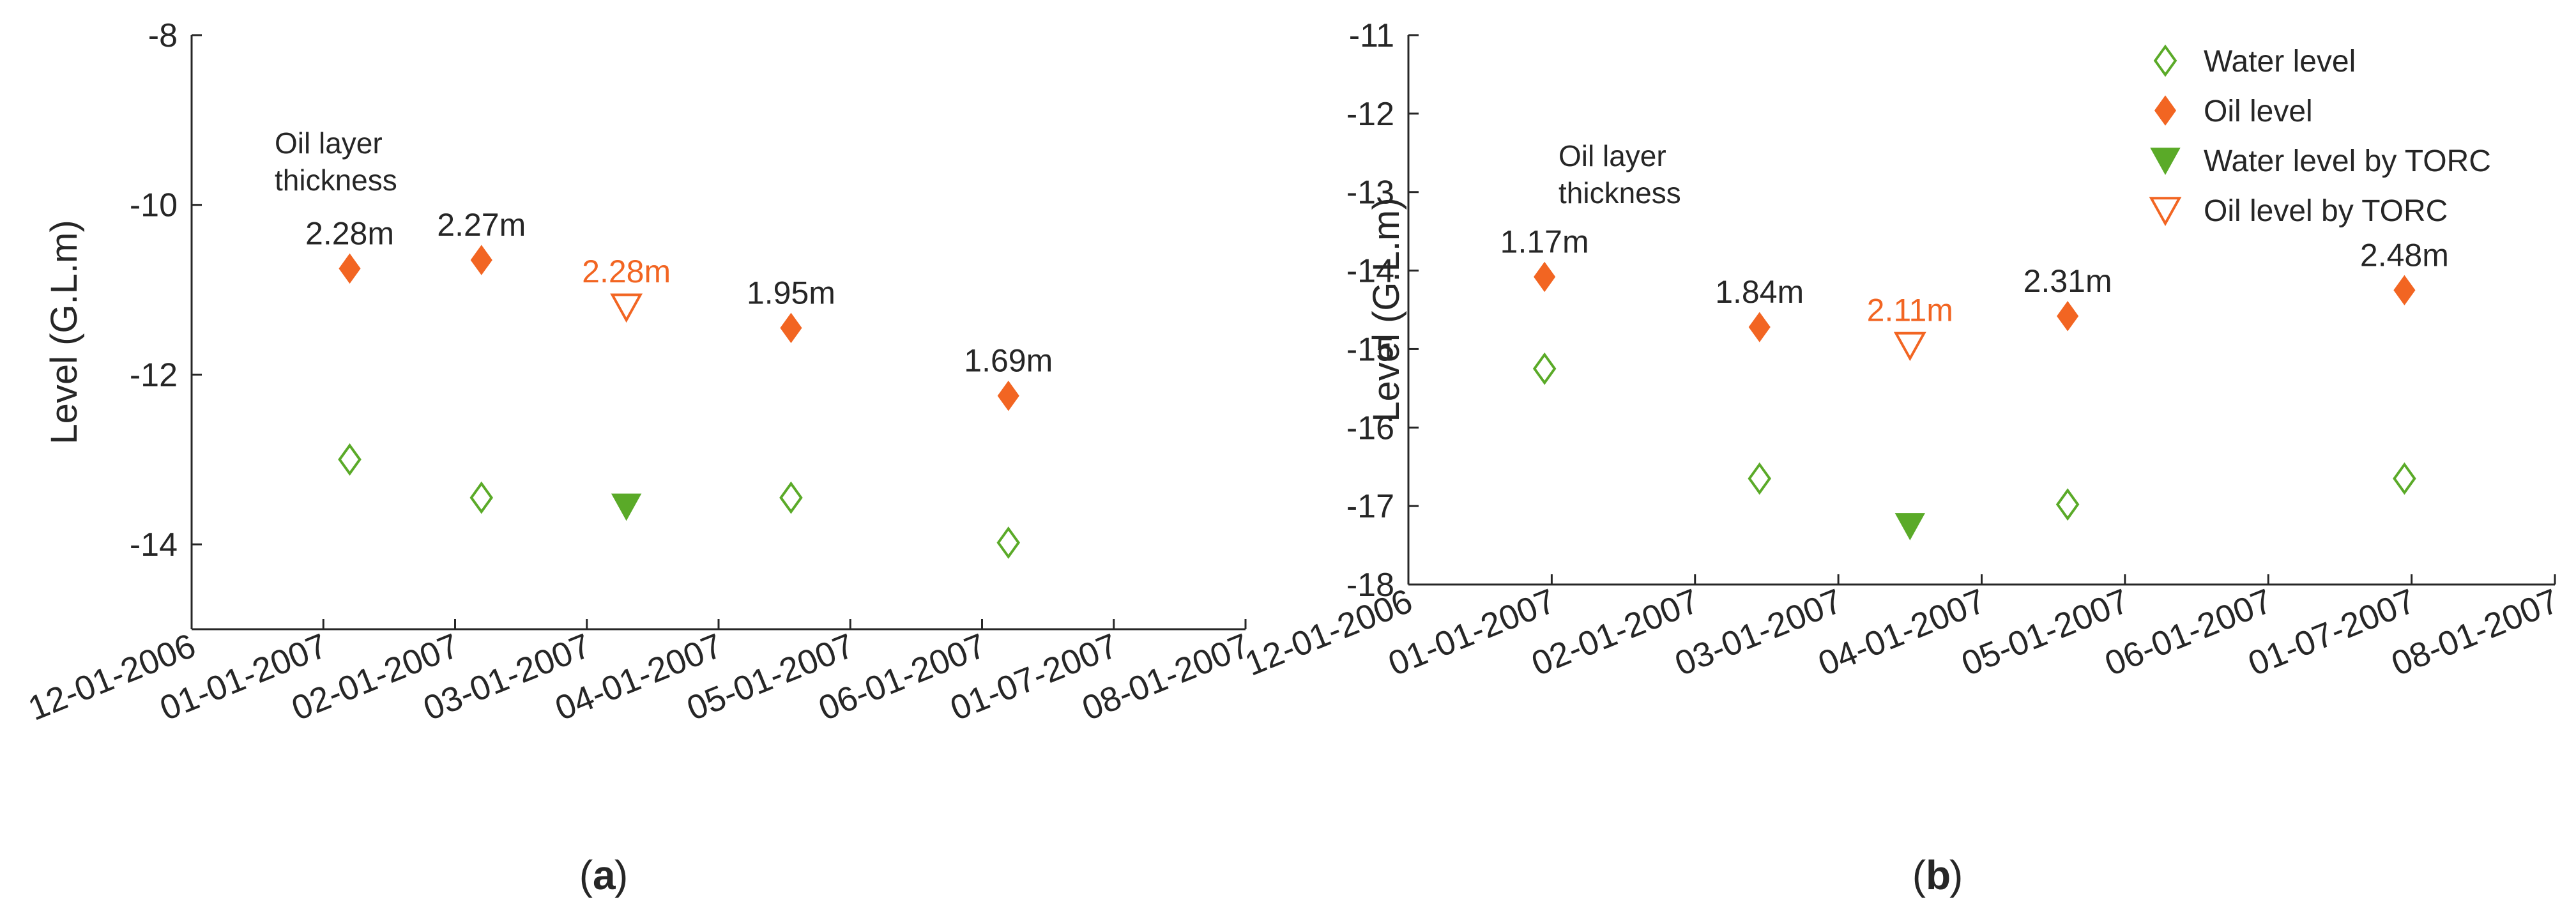  Describe the element at coordinates (2347, 161) in the screenshot. I see `legend-label: Water level by TORC` at that location.